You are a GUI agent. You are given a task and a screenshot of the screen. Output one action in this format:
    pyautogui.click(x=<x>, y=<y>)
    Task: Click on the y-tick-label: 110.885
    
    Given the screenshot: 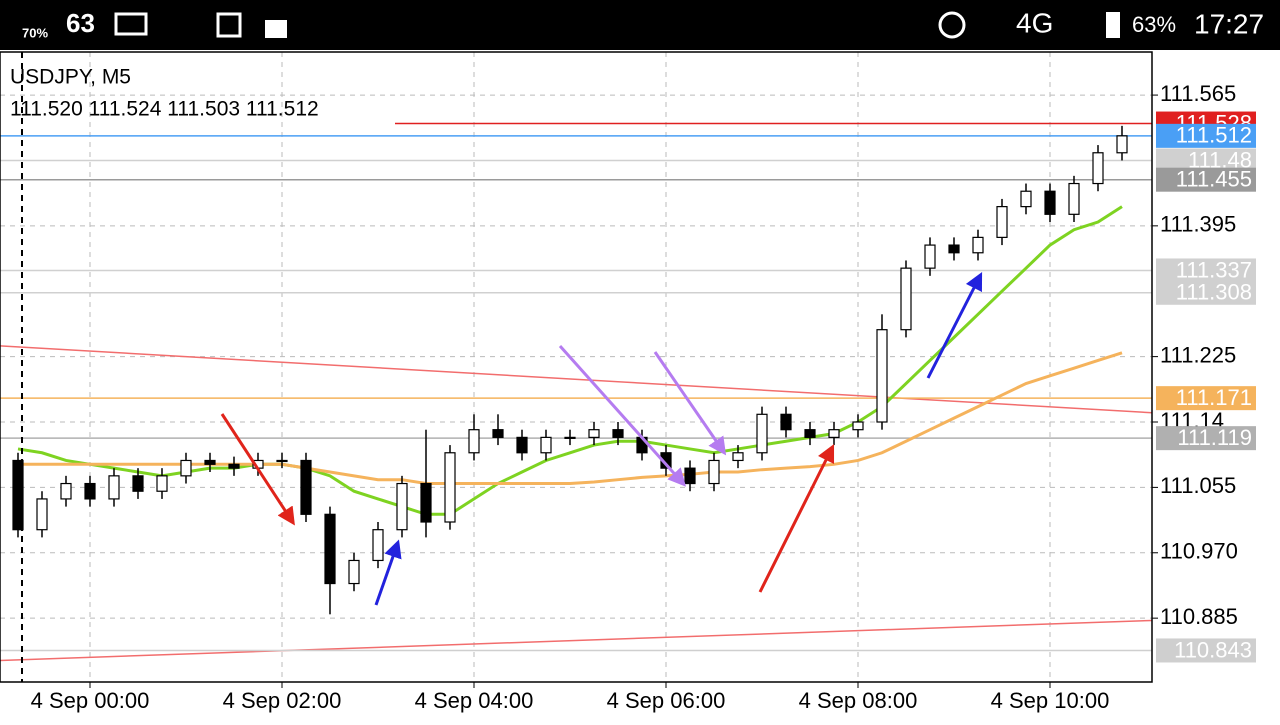 What is the action you would take?
    pyautogui.click(x=1199, y=616)
    